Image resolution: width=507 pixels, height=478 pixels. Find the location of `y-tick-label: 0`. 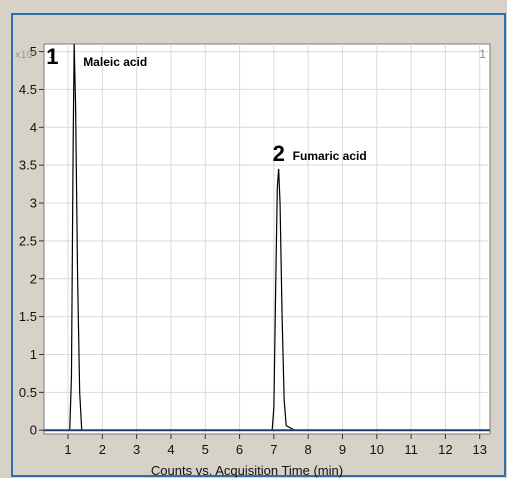

y-tick-label: 0 is located at coordinates (33, 430).